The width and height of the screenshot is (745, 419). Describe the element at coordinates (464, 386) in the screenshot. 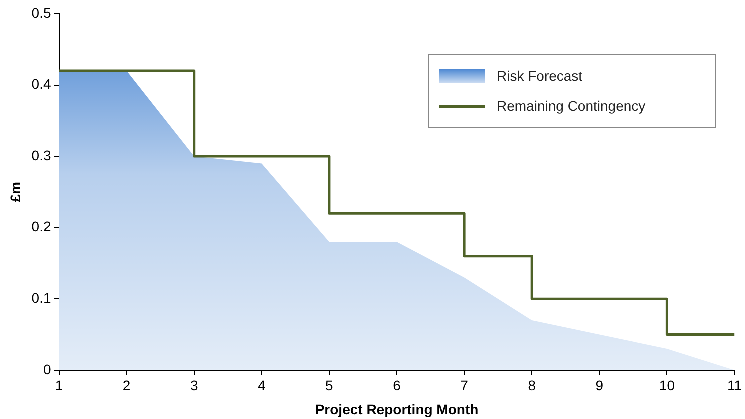

I see `x-tick-label: 7` at that location.